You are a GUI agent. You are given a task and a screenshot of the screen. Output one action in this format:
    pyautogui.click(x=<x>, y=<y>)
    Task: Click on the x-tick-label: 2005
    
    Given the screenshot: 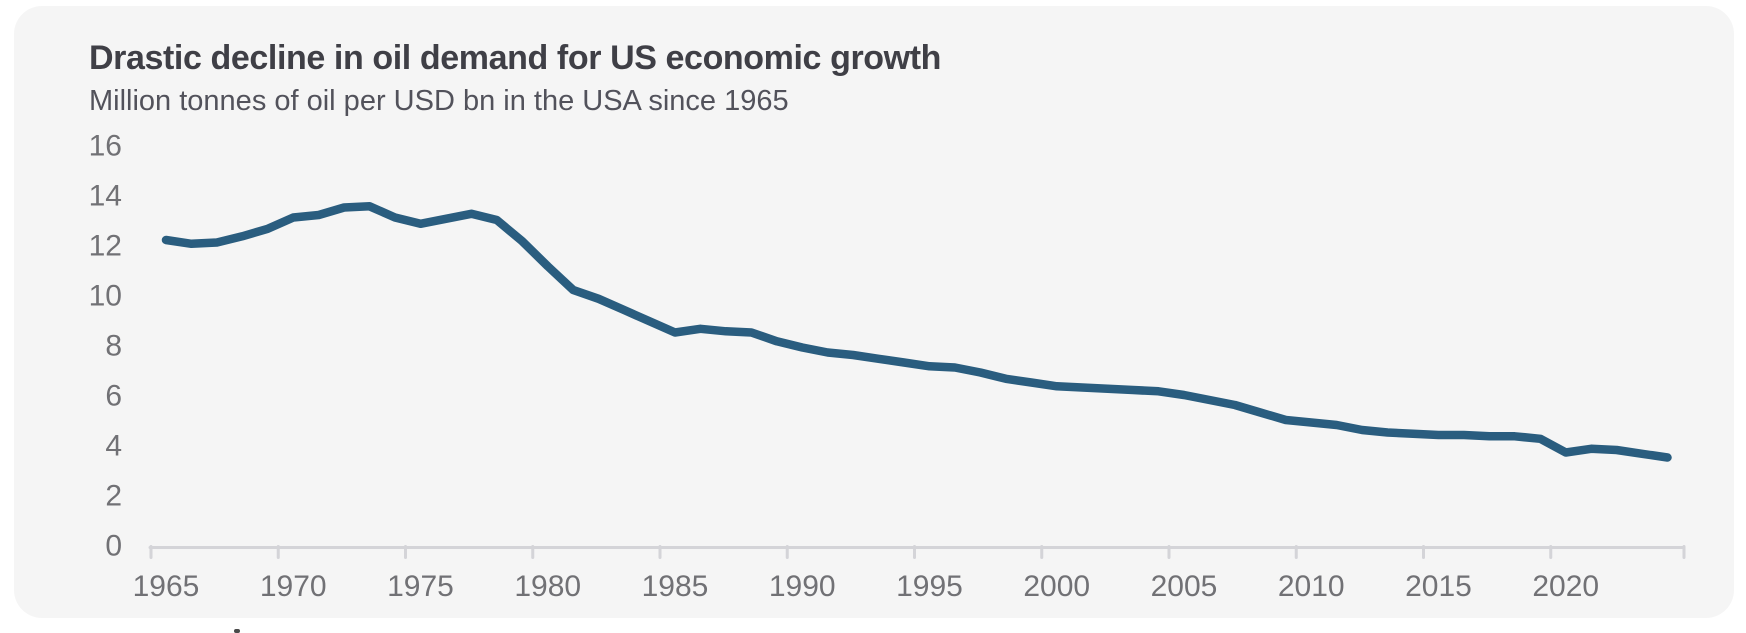 What is the action you would take?
    pyautogui.click(x=1184, y=586)
    